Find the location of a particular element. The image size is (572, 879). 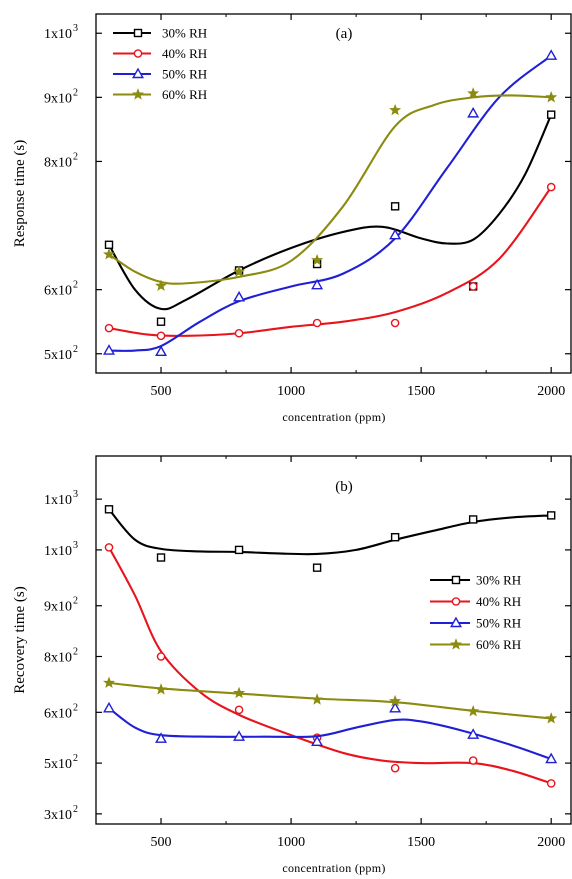

series-30-rh is located at coordinates (330, 538).